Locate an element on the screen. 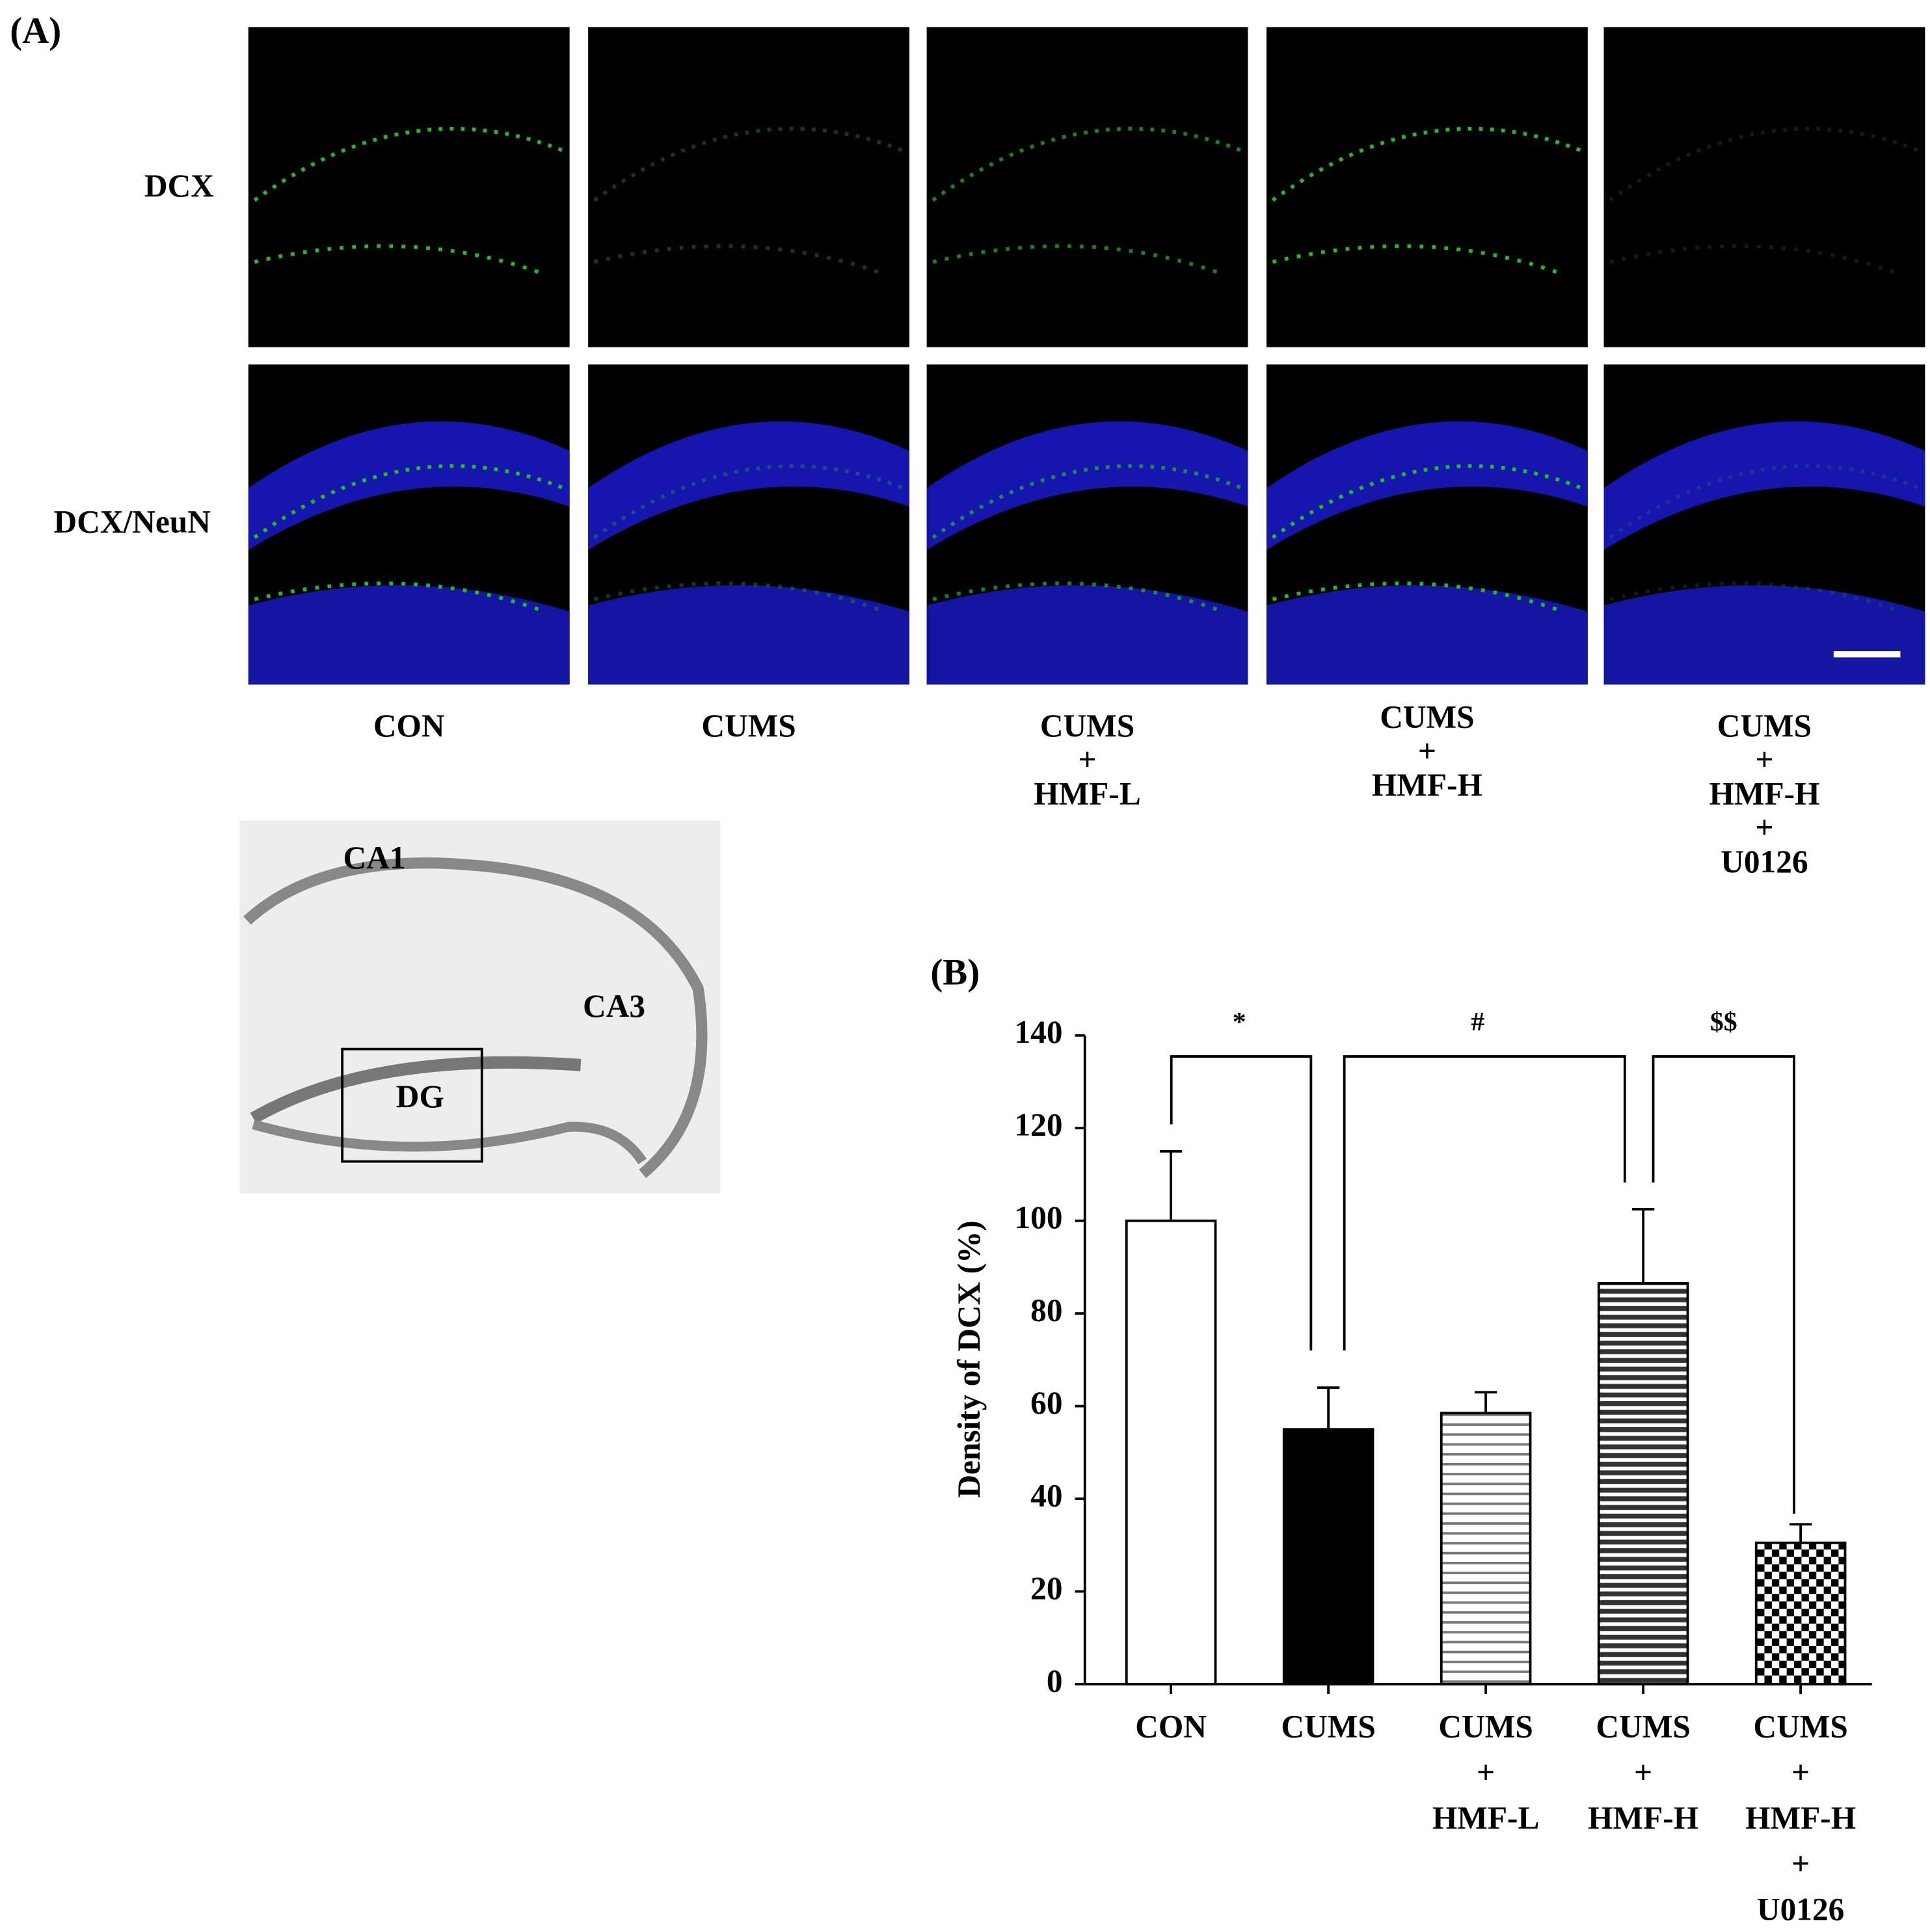 The image size is (1930, 1932). y-tick-label: 100 is located at coordinates (1038, 1217).